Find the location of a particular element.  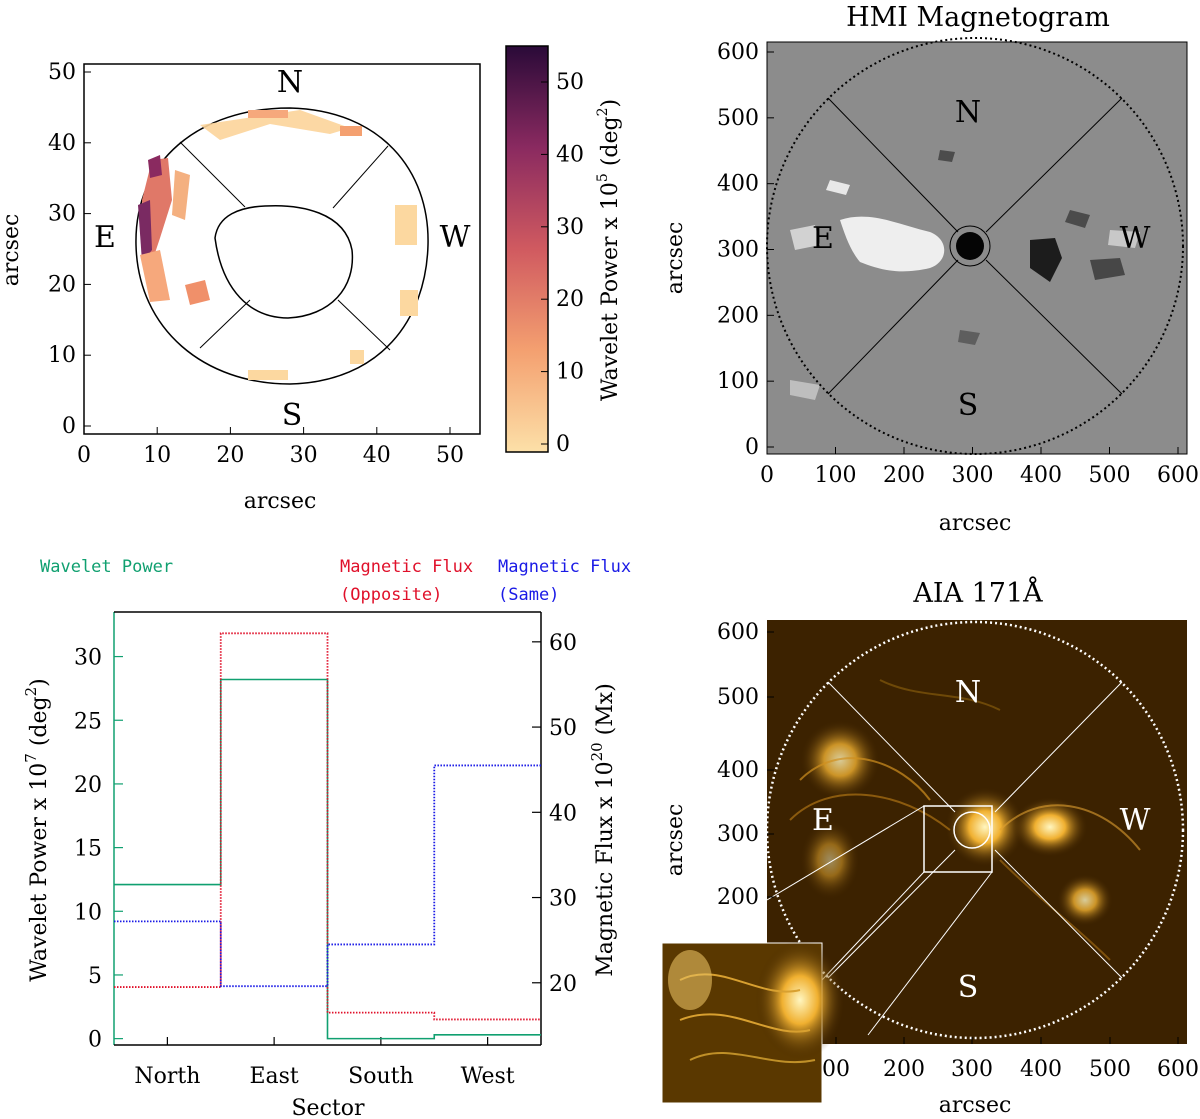

legend-flux-opposite-2: (Opposite) is located at coordinates (391, 595).